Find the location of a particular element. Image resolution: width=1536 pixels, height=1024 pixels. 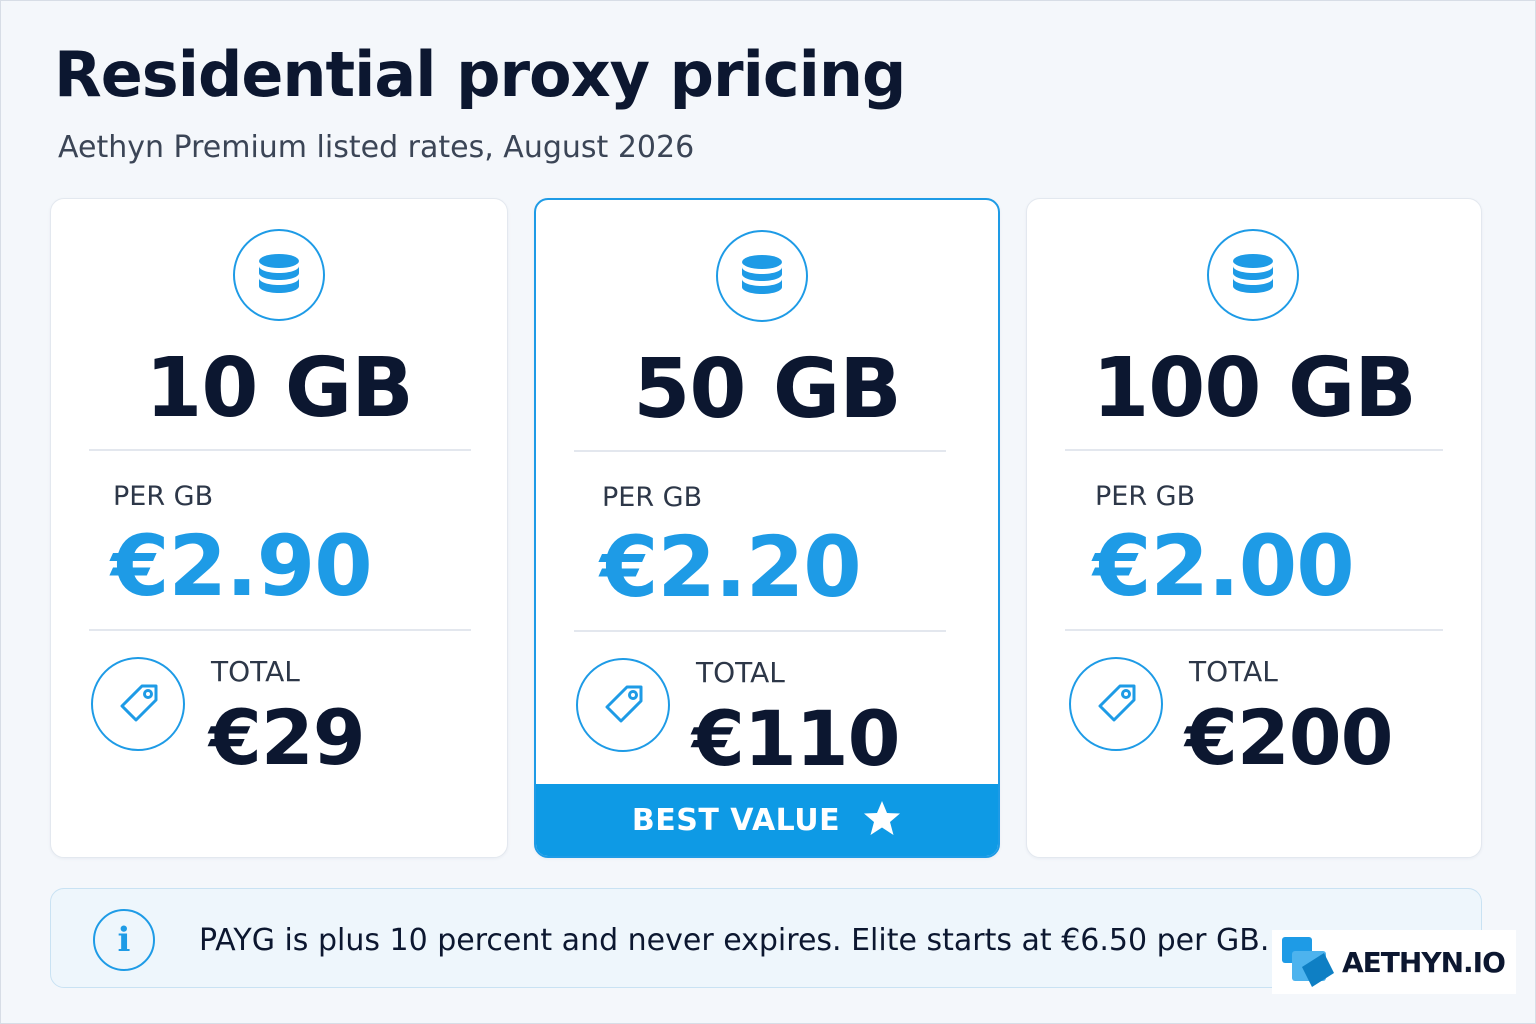

per-gb-price: €2.20 is located at coordinates (731, 567).